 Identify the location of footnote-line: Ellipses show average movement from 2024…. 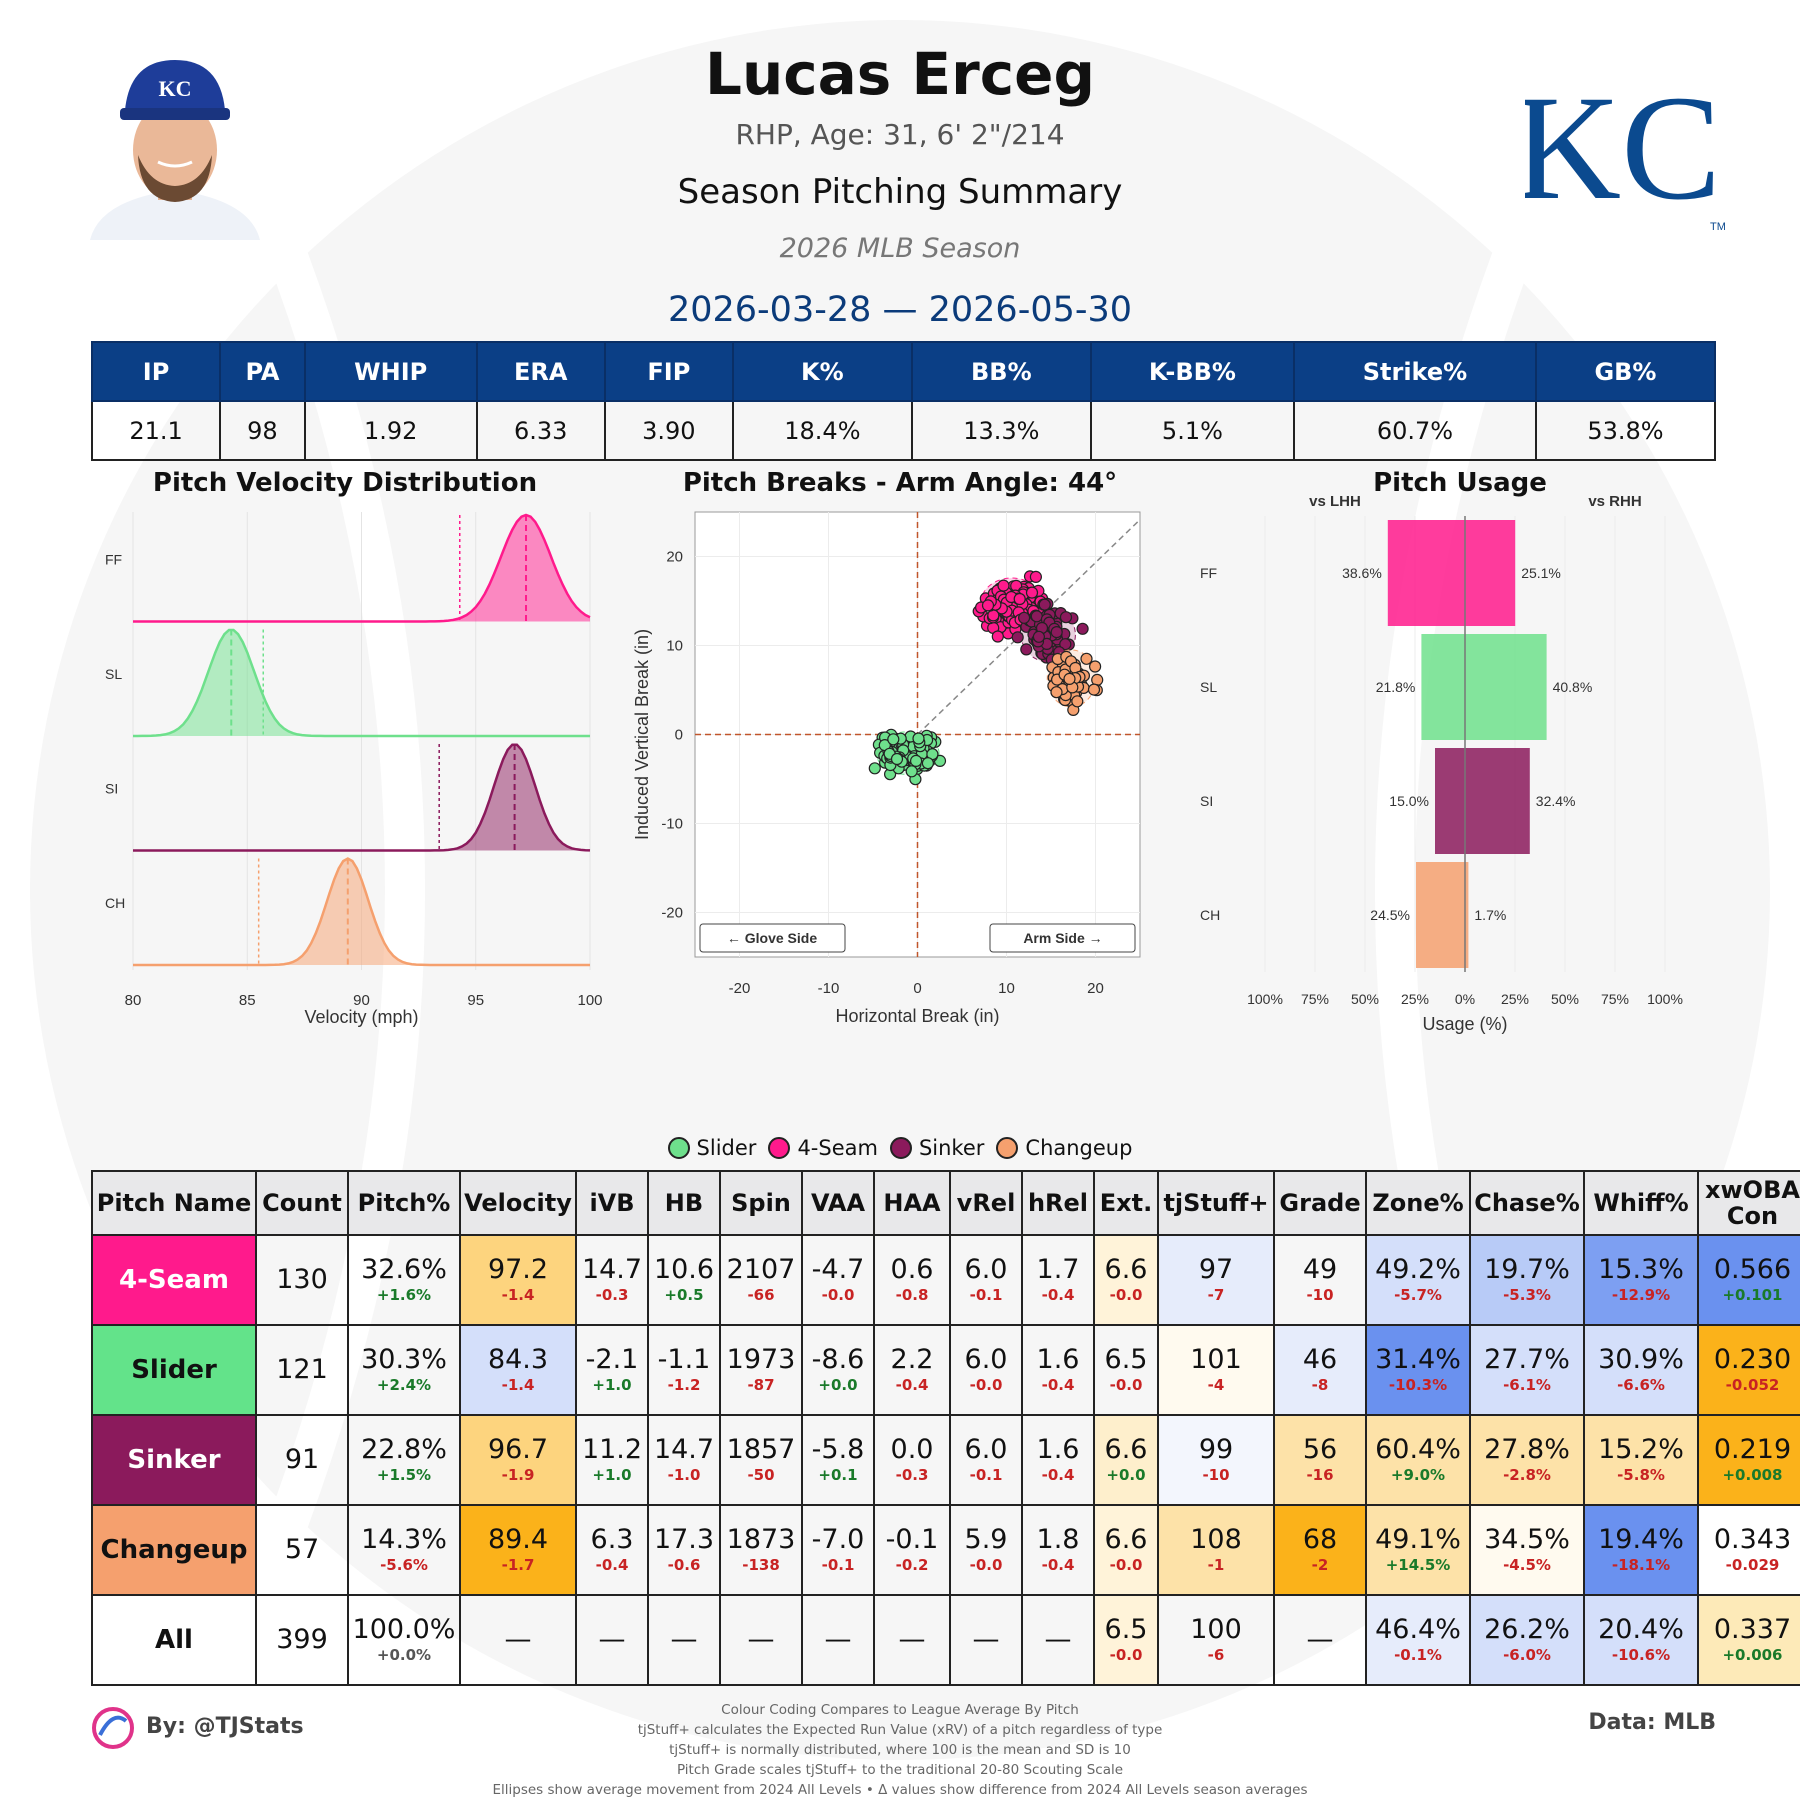
(900, 1790).